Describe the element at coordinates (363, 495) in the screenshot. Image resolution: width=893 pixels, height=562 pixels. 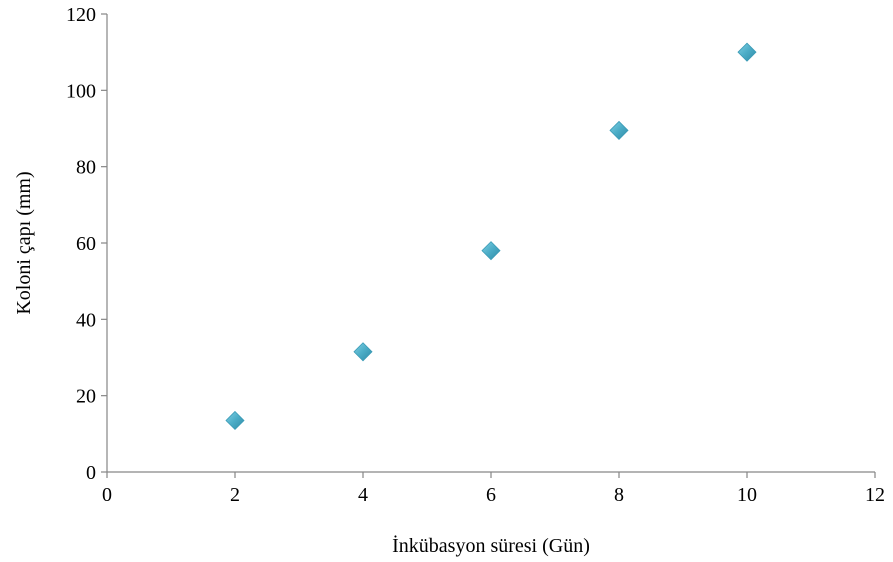
I see `x-tick-label: 4` at that location.